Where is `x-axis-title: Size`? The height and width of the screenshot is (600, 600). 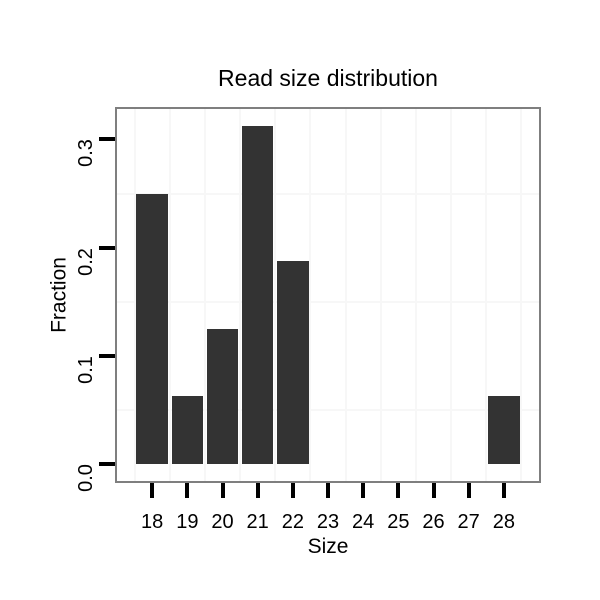
x-axis-title: Size is located at coordinates (328, 546).